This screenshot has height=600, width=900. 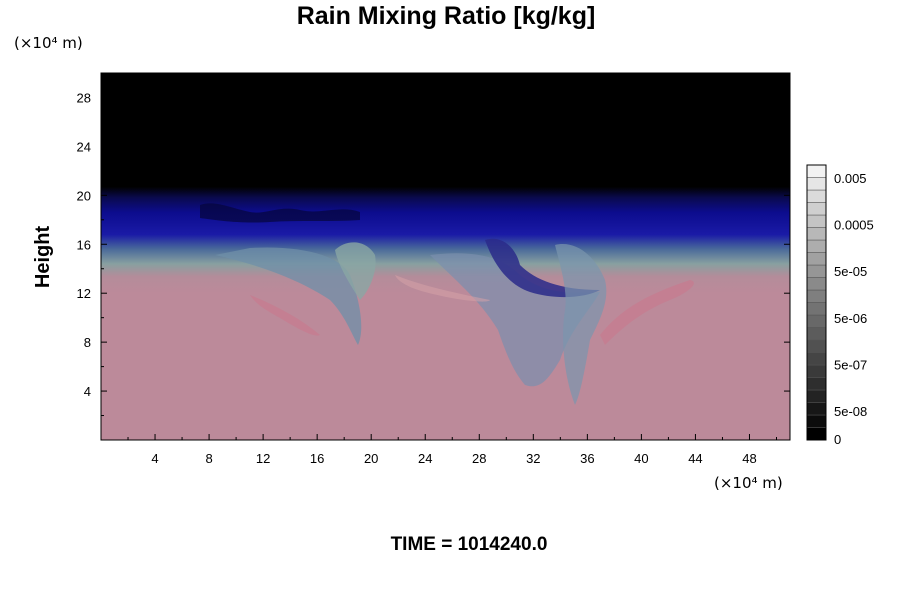 I want to click on top-edge-wisps, so click(x=280, y=213).